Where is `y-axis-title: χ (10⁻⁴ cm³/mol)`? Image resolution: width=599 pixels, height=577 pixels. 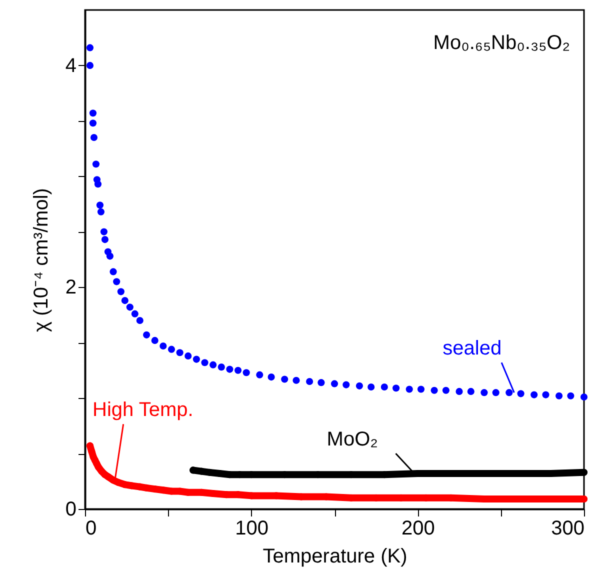 y-axis-title: χ (10⁻⁴ cm³/mol) is located at coordinates (41, 260).